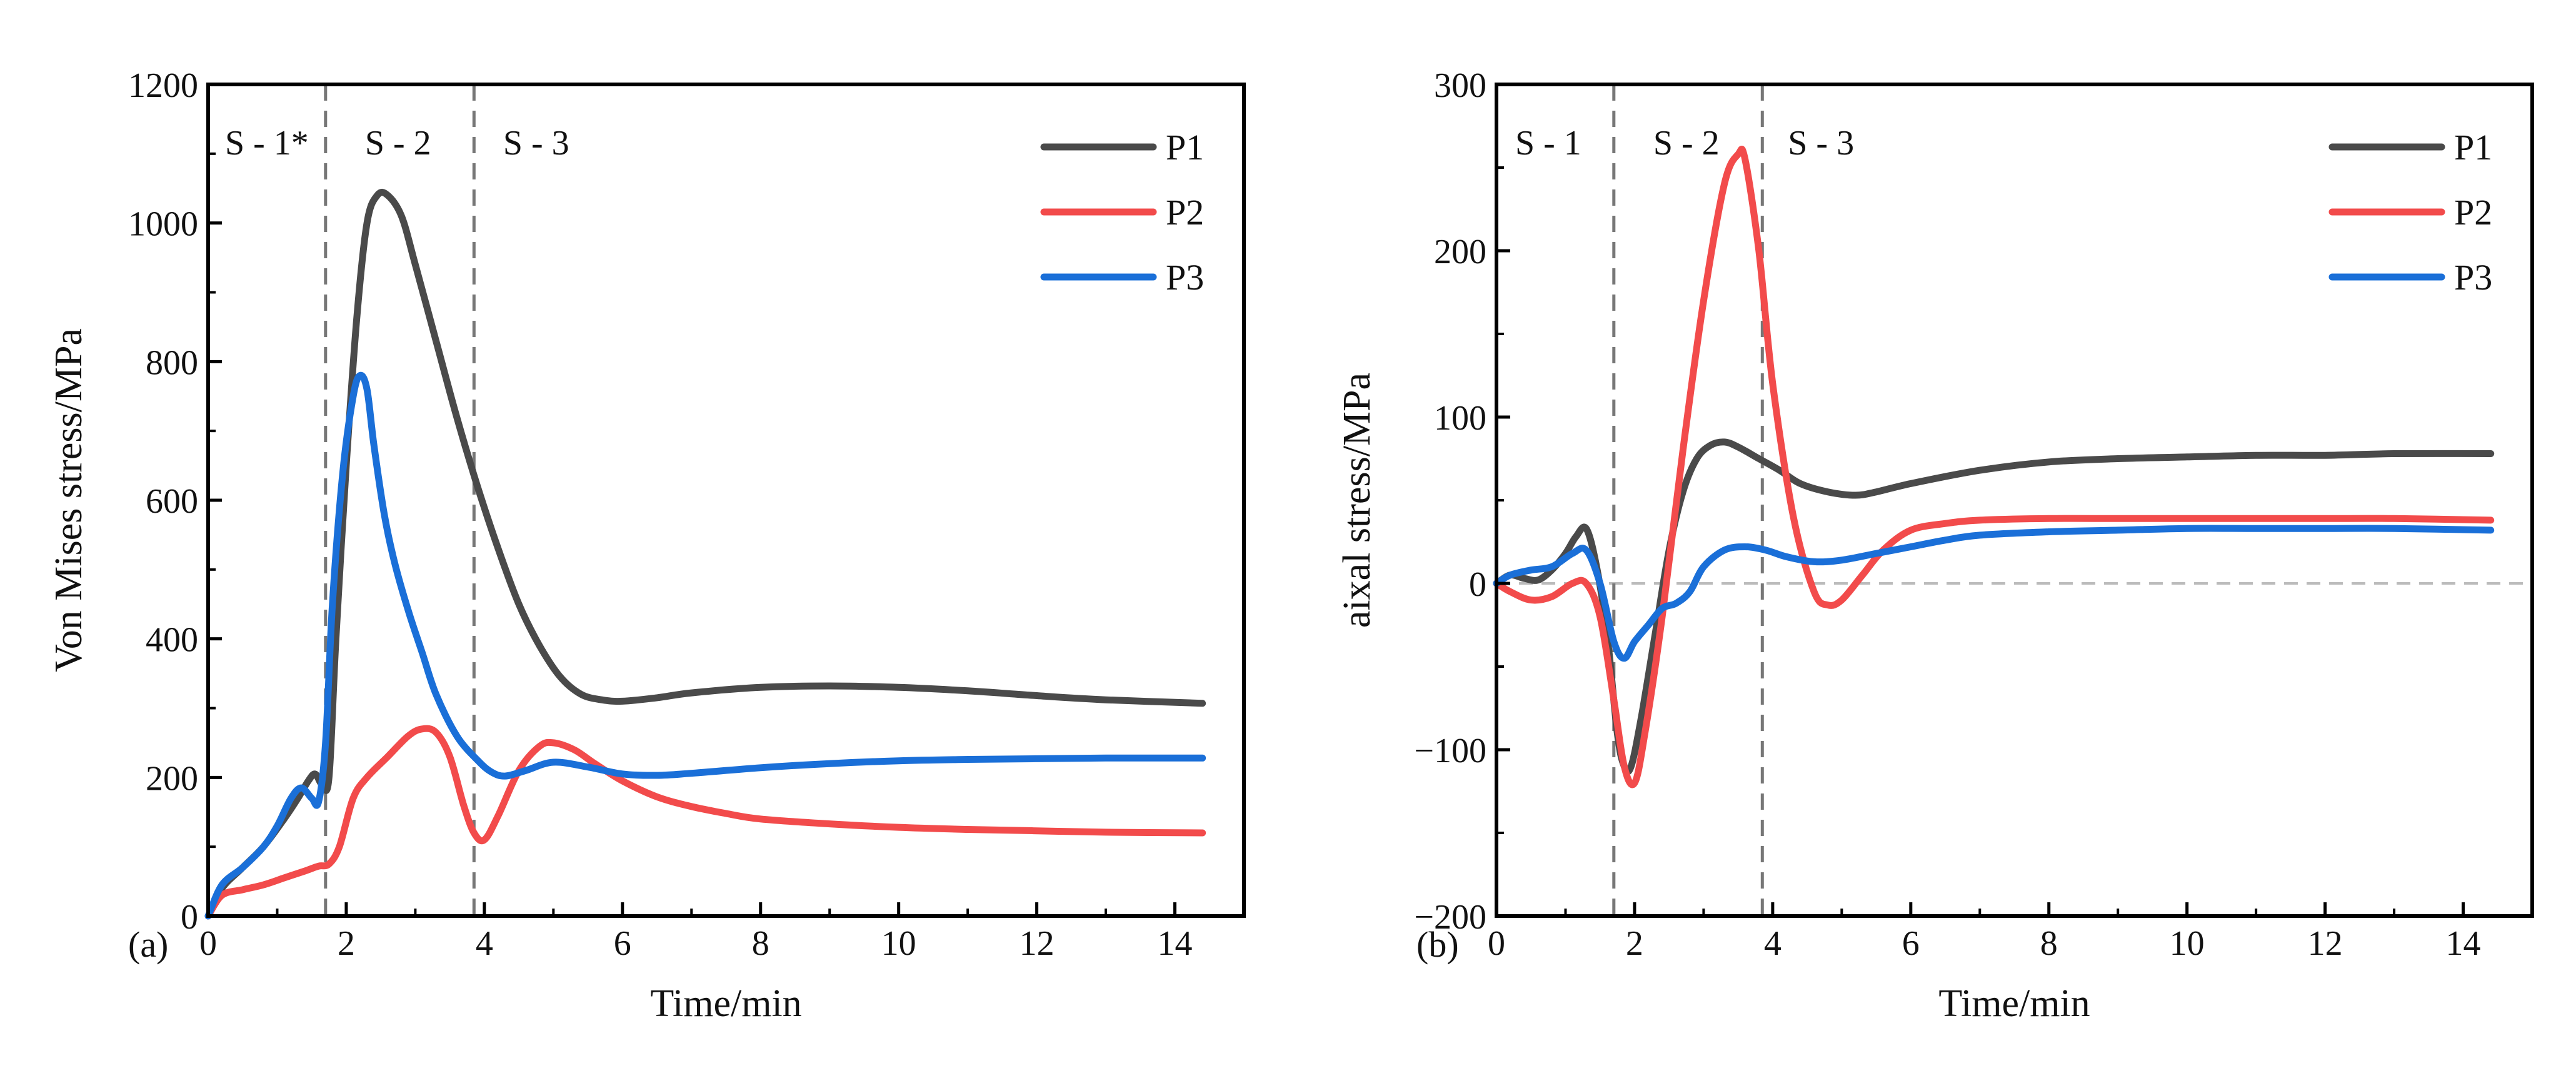 The width and height of the screenshot is (2576, 1078). I want to click on chart-a-x-tick-label: 6, so click(622, 943).